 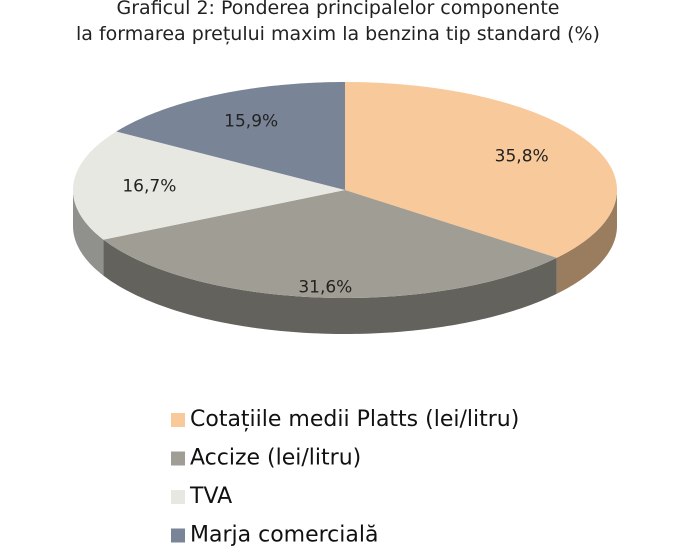 I want to click on legend-label: TVA, so click(x=210, y=496).